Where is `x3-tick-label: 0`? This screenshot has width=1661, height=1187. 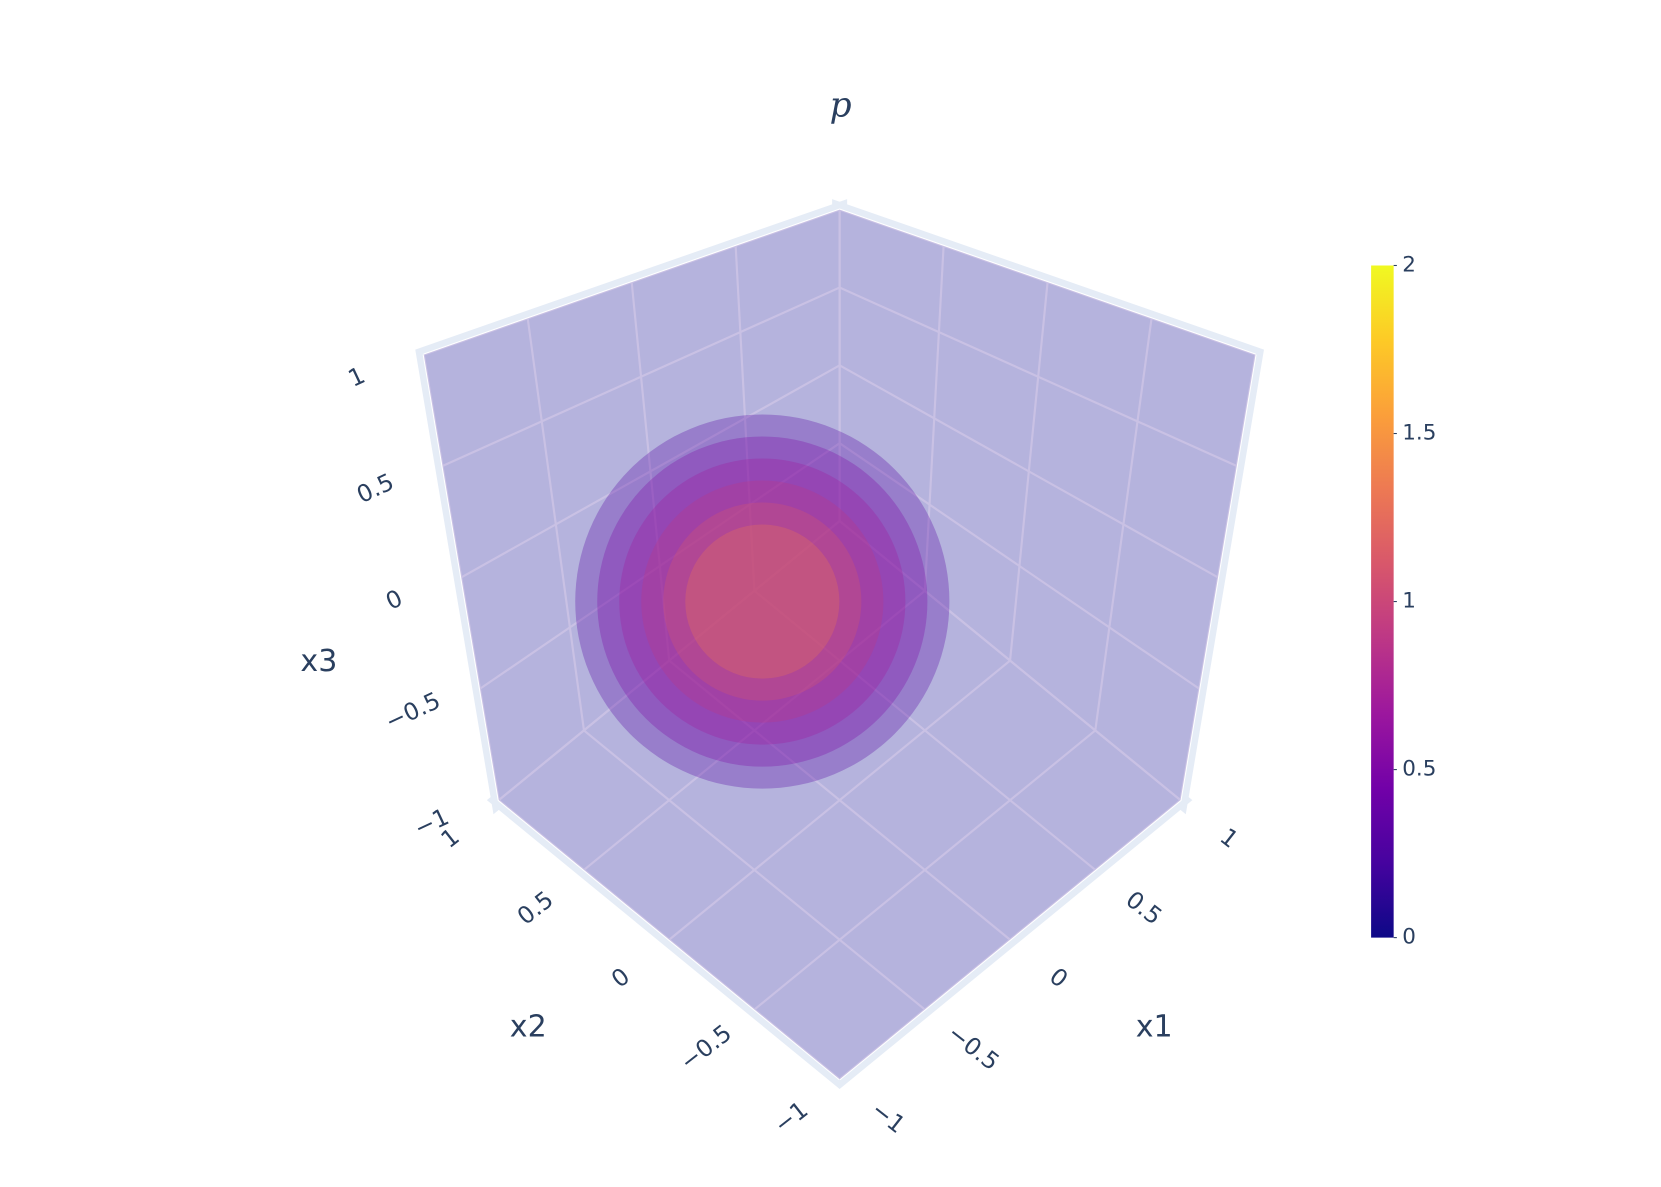
x3-tick-label: 0 is located at coordinates (393, 600).